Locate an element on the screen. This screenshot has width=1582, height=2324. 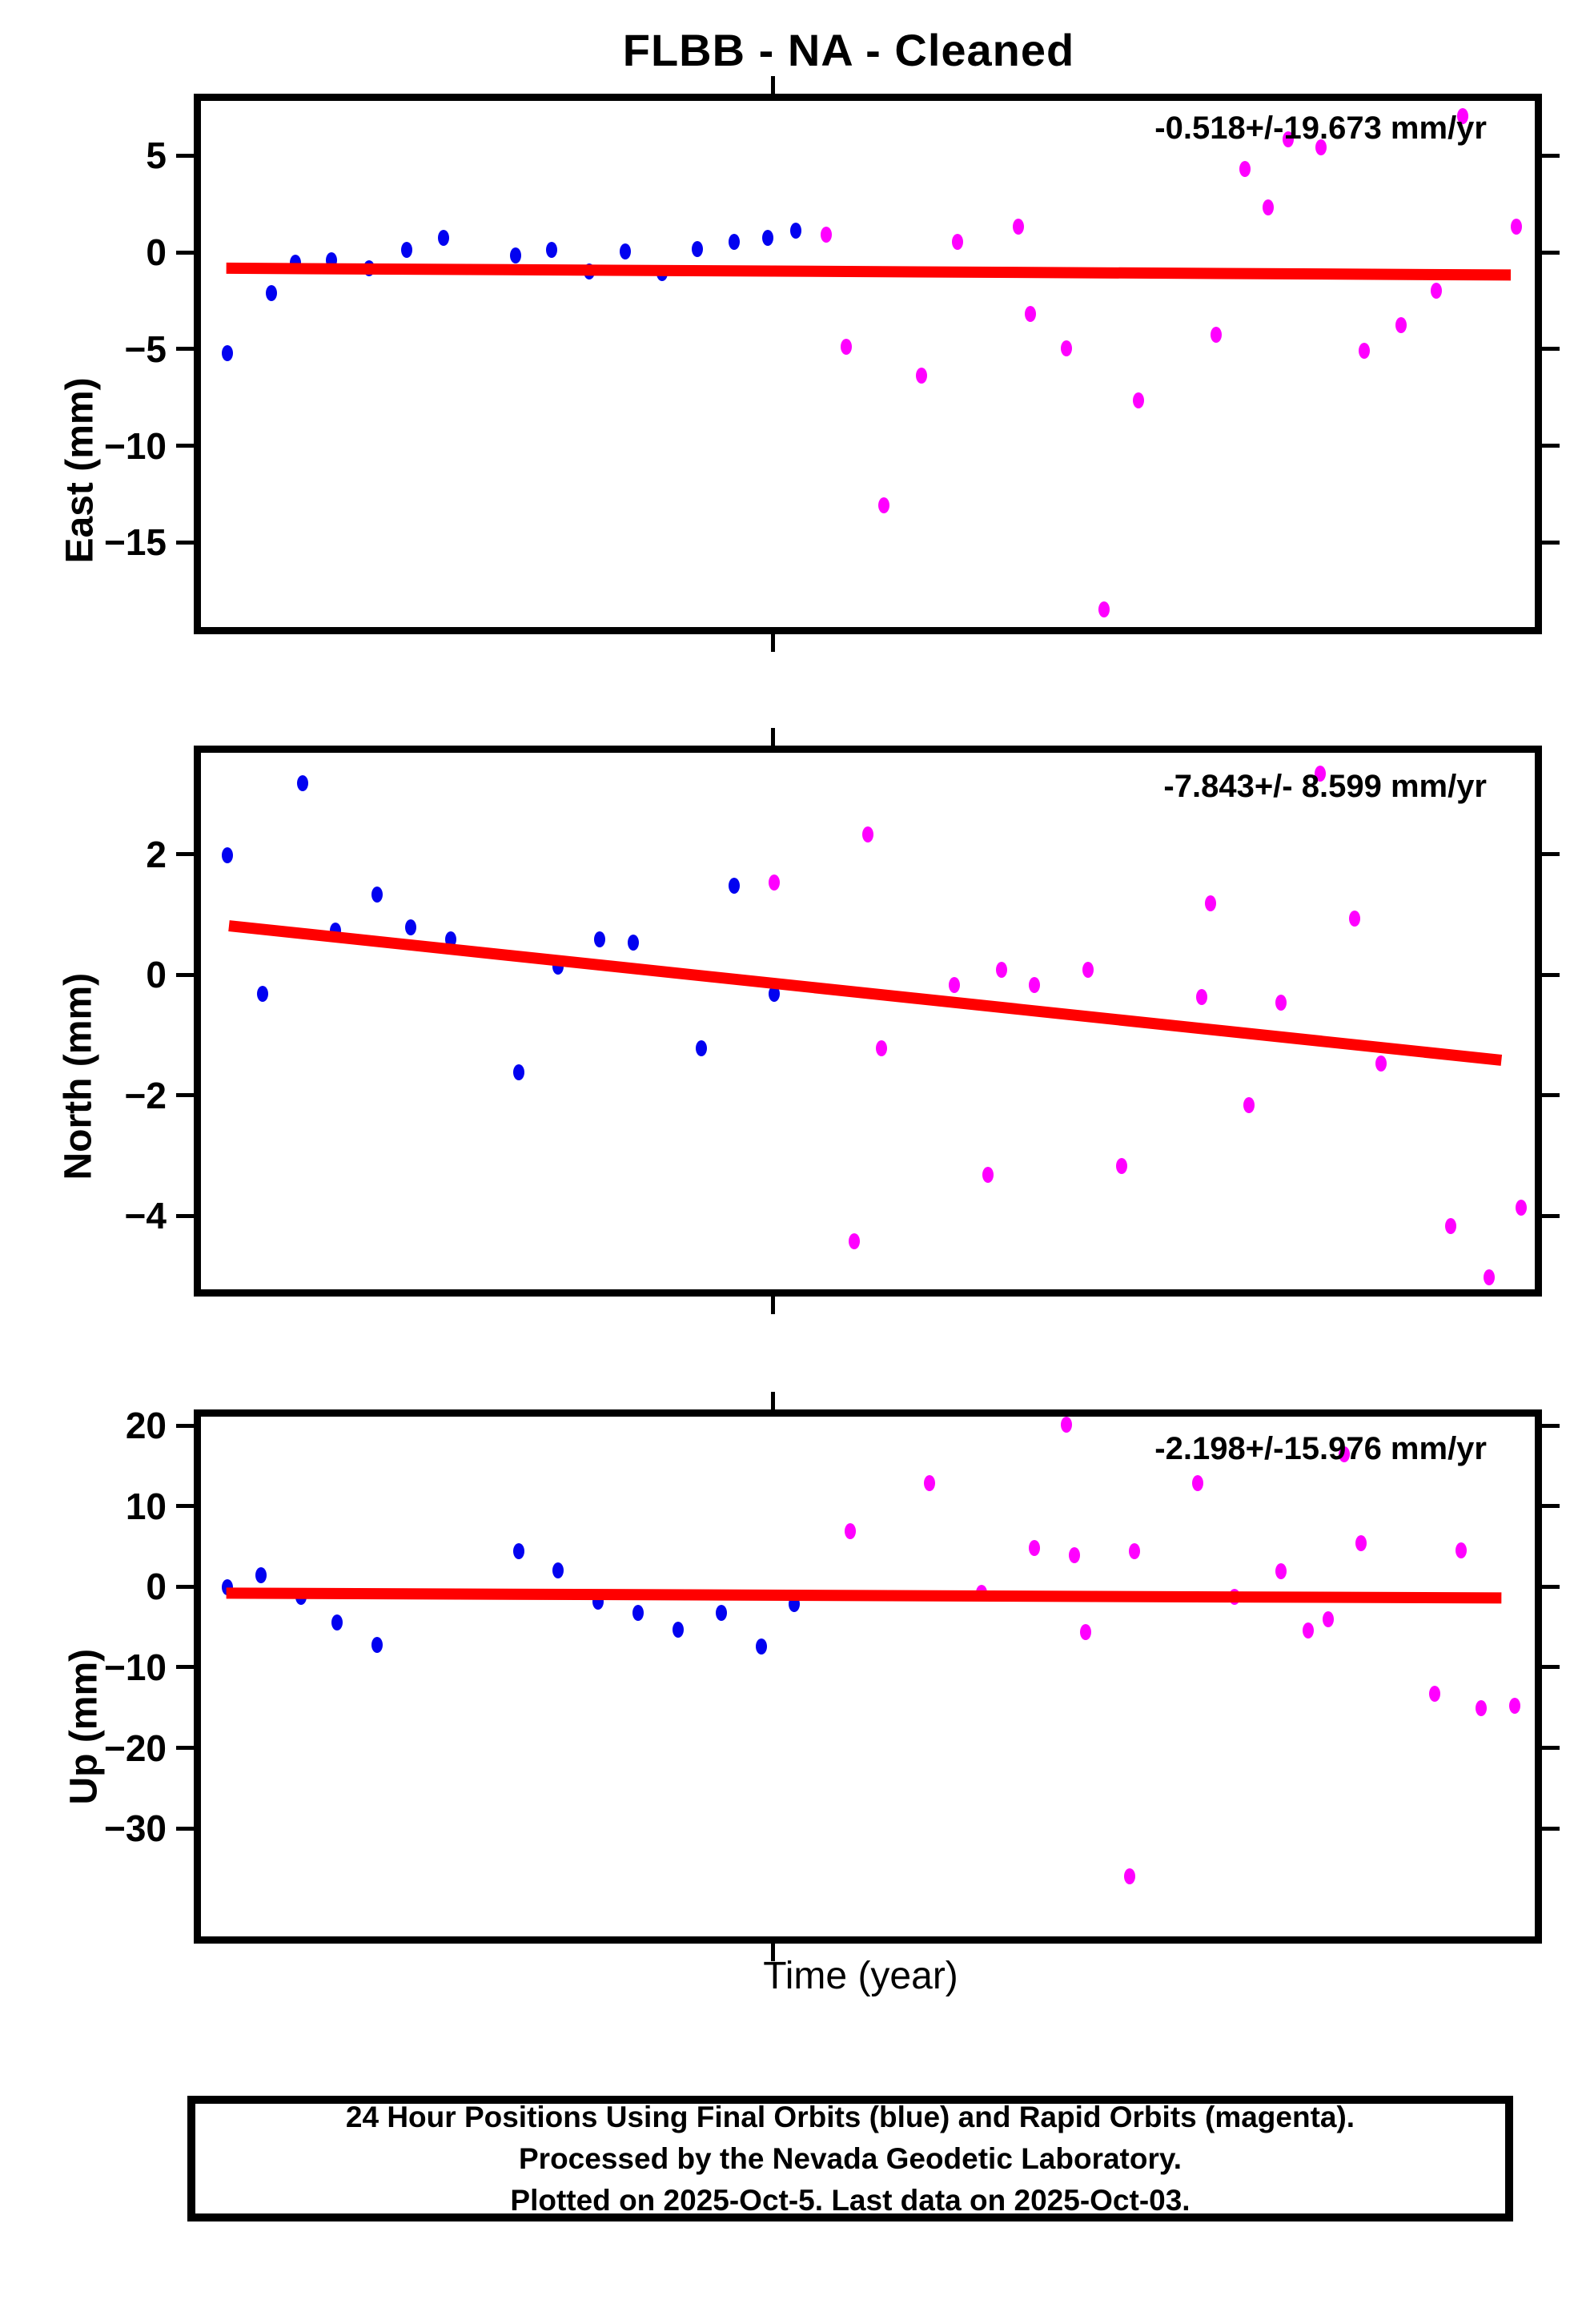
y-tick-label: −2 is located at coordinates (145, 1095).